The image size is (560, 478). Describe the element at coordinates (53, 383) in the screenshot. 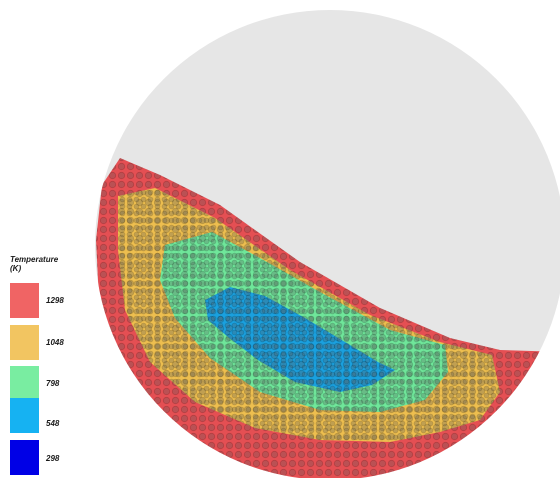

I see `legend-label-798: 798` at that location.